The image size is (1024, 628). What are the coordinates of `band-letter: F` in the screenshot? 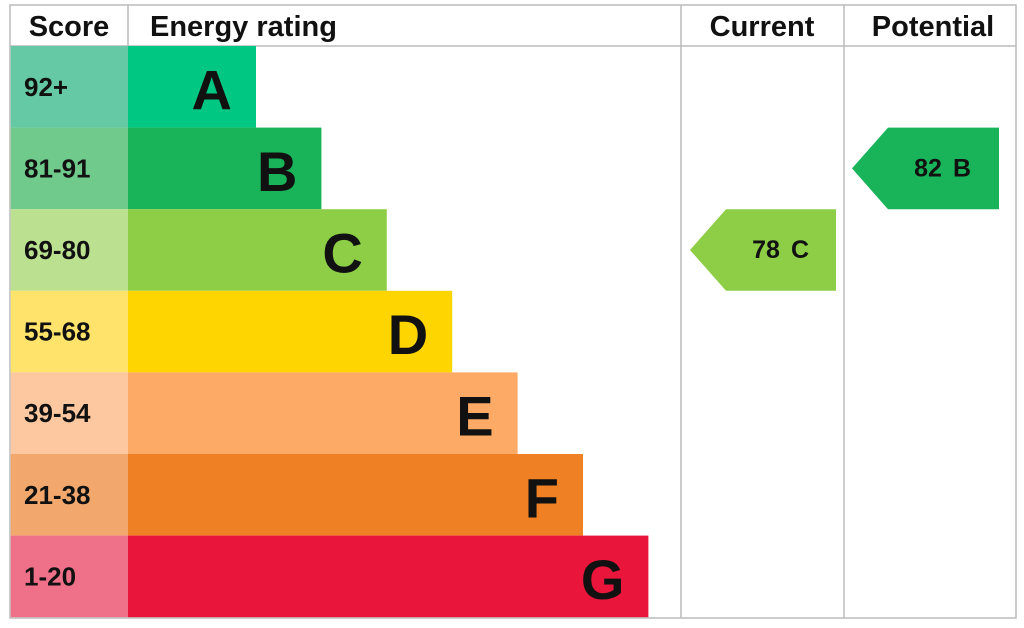 It's located at (542, 497).